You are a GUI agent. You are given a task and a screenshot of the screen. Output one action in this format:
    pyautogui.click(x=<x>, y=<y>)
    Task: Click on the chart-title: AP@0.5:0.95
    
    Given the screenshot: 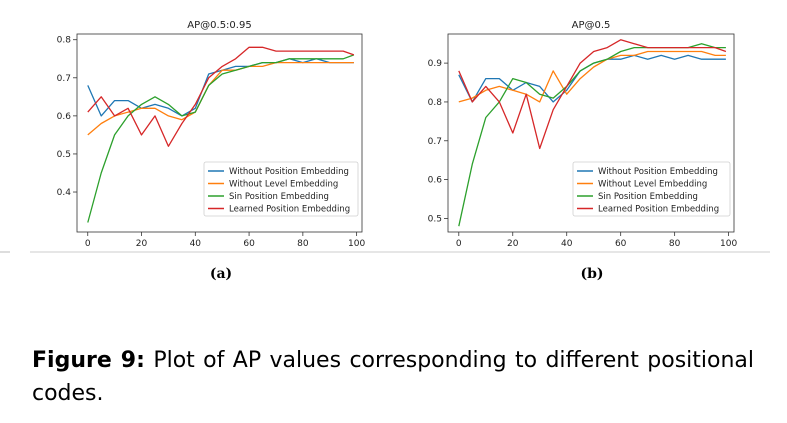 What is the action you would take?
    pyautogui.click(x=219, y=25)
    